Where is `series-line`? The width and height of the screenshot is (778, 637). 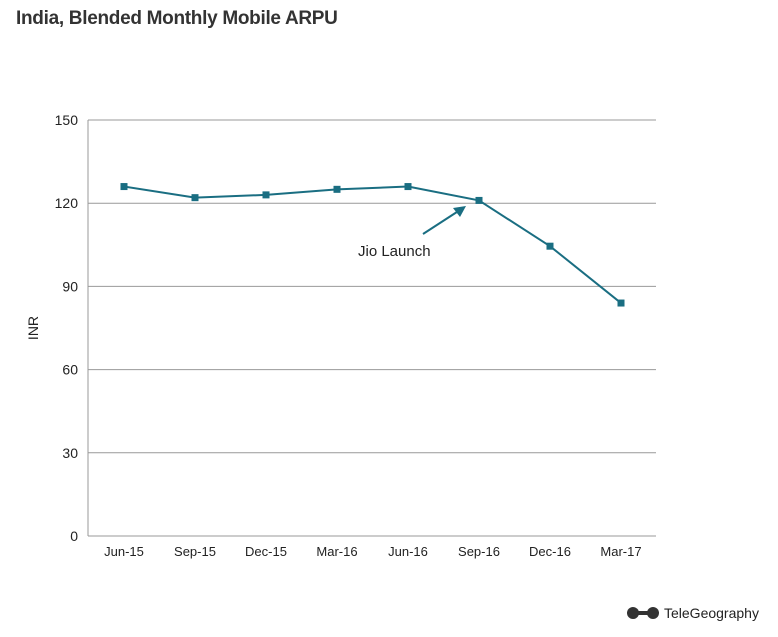
series-line is located at coordinates (372, 244).